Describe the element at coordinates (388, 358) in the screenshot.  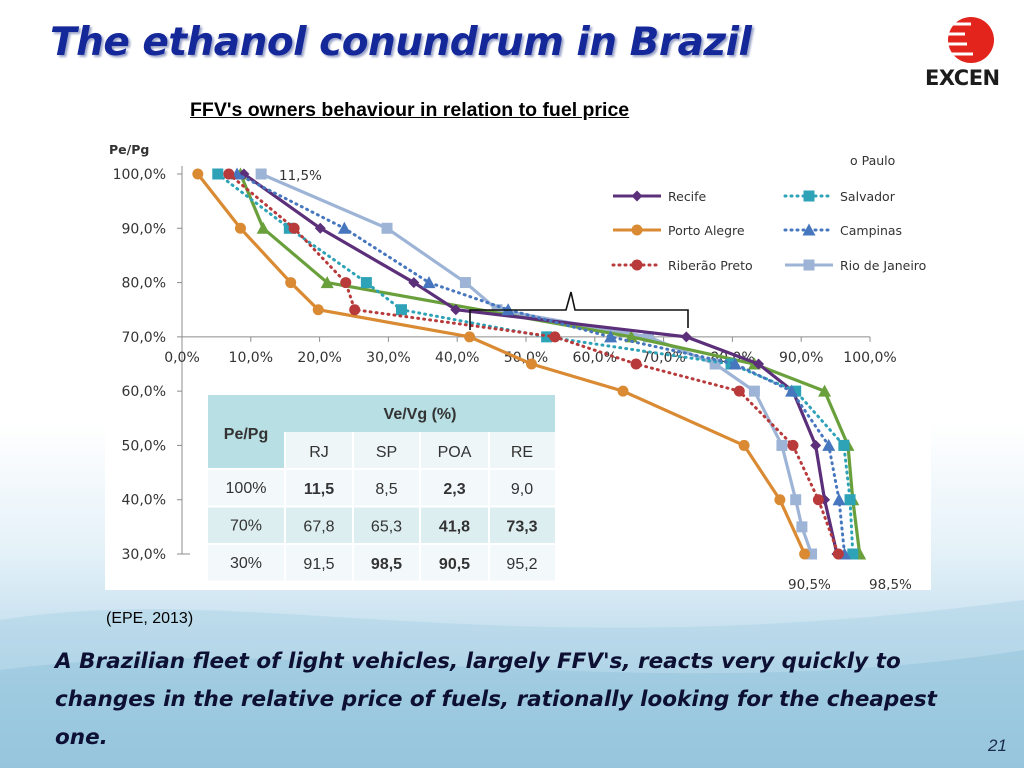
I see `x-tick-label: 30,0%` at that location.